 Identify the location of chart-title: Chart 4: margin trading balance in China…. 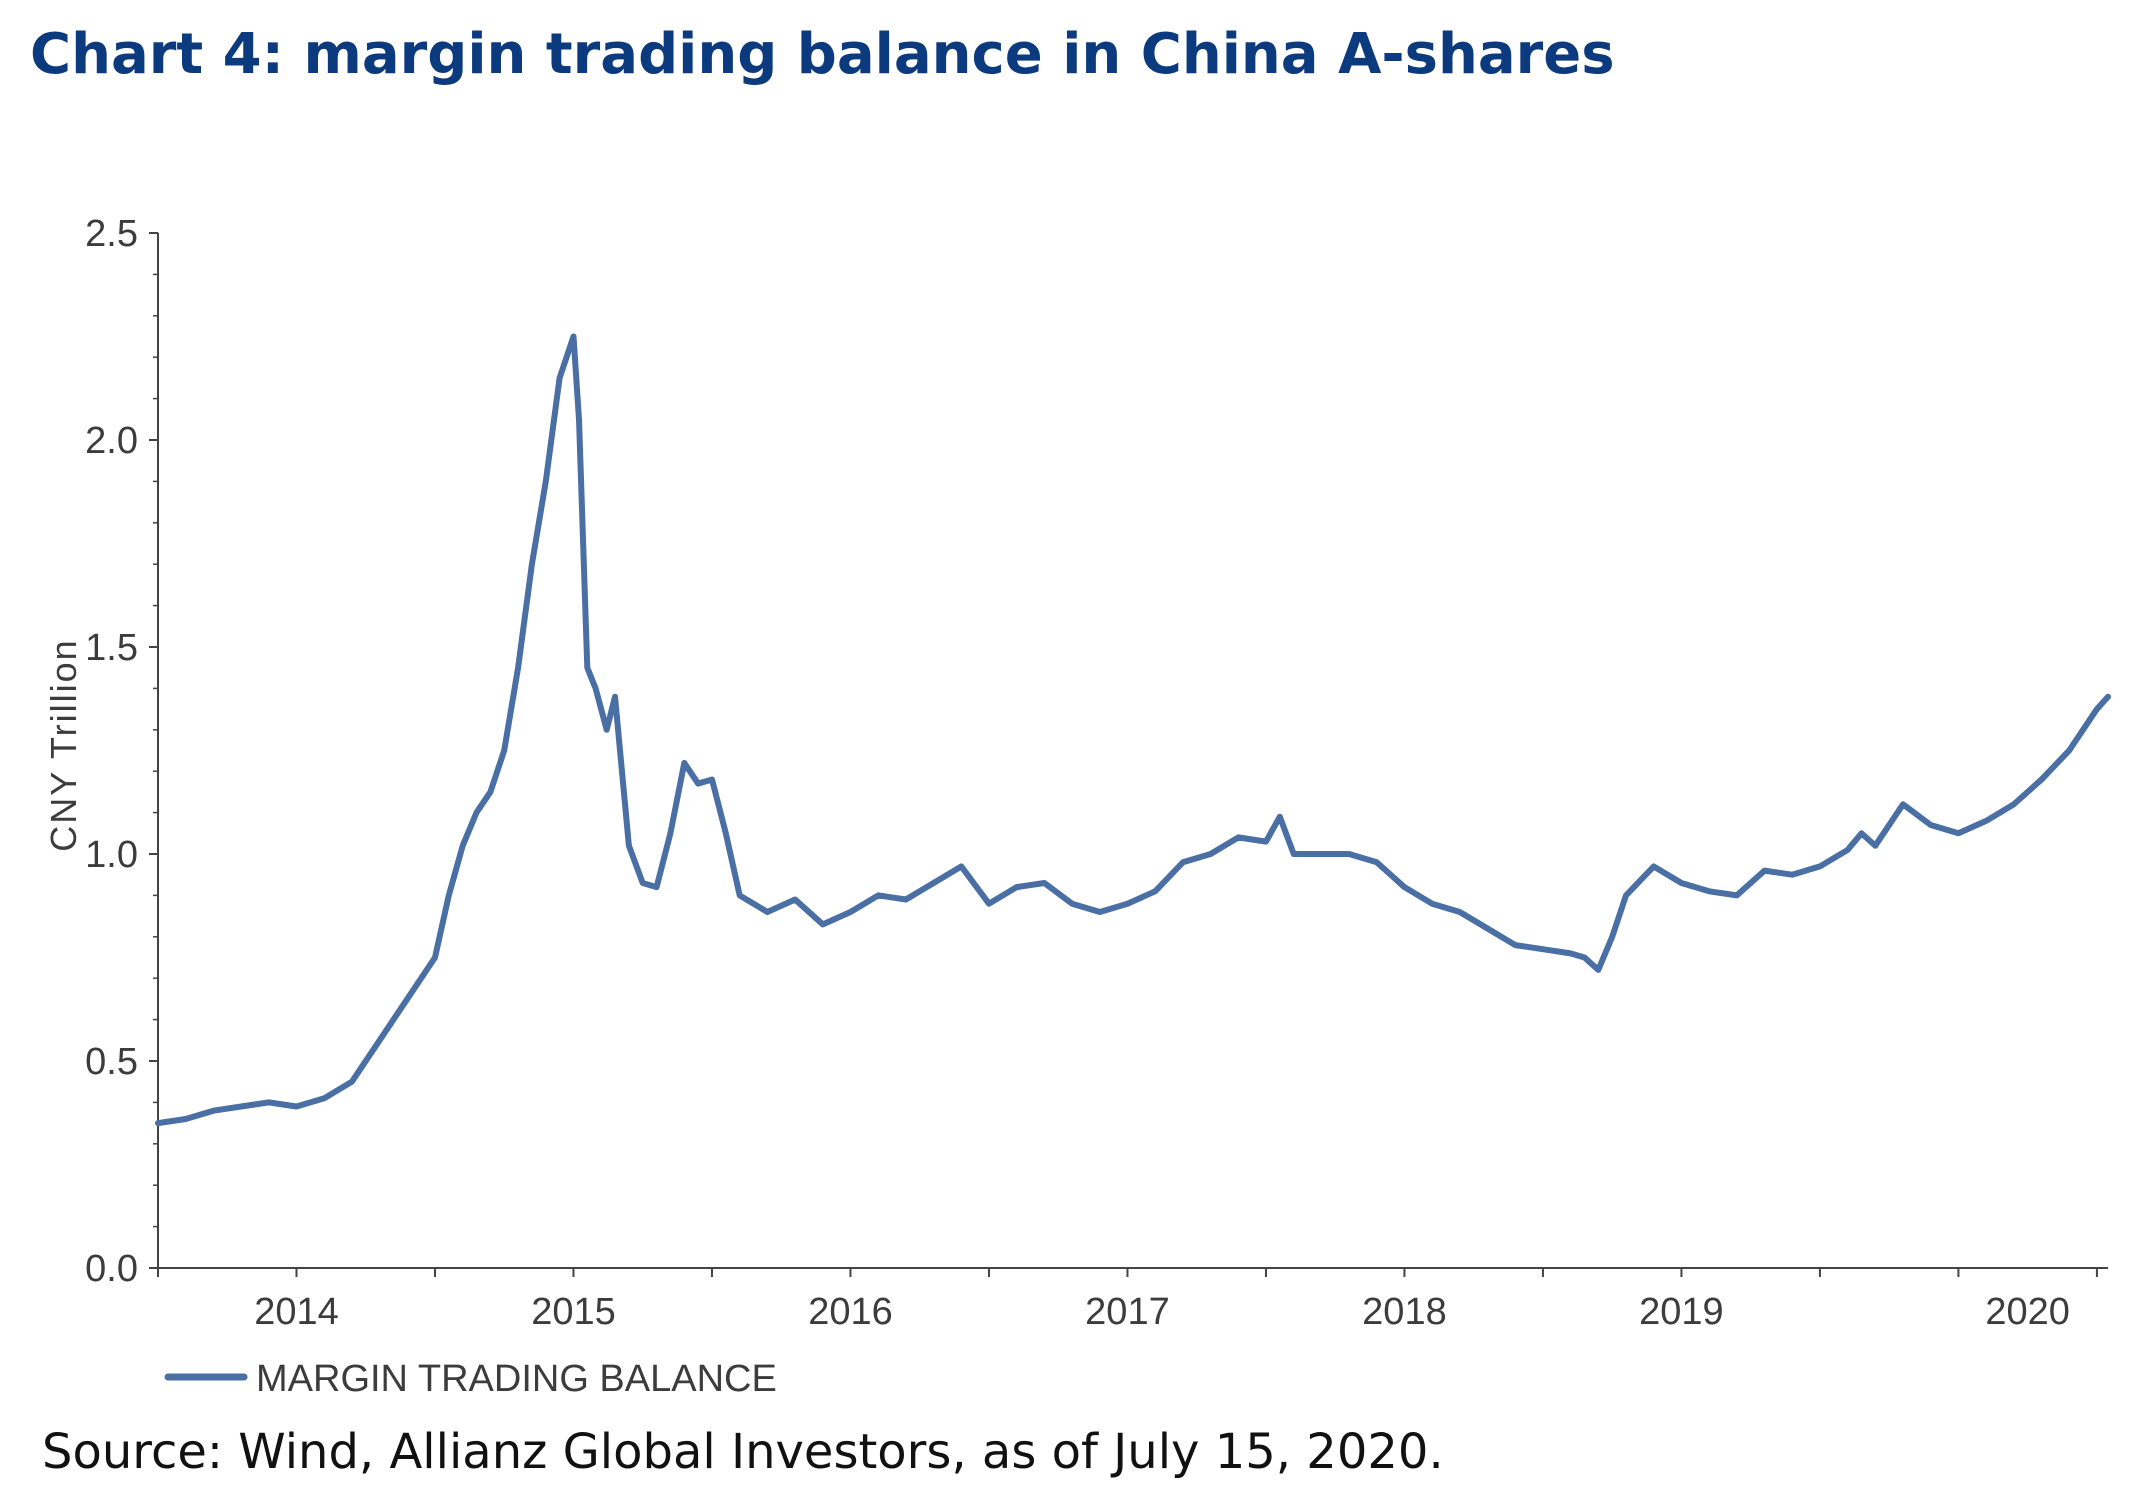
(822, 54).